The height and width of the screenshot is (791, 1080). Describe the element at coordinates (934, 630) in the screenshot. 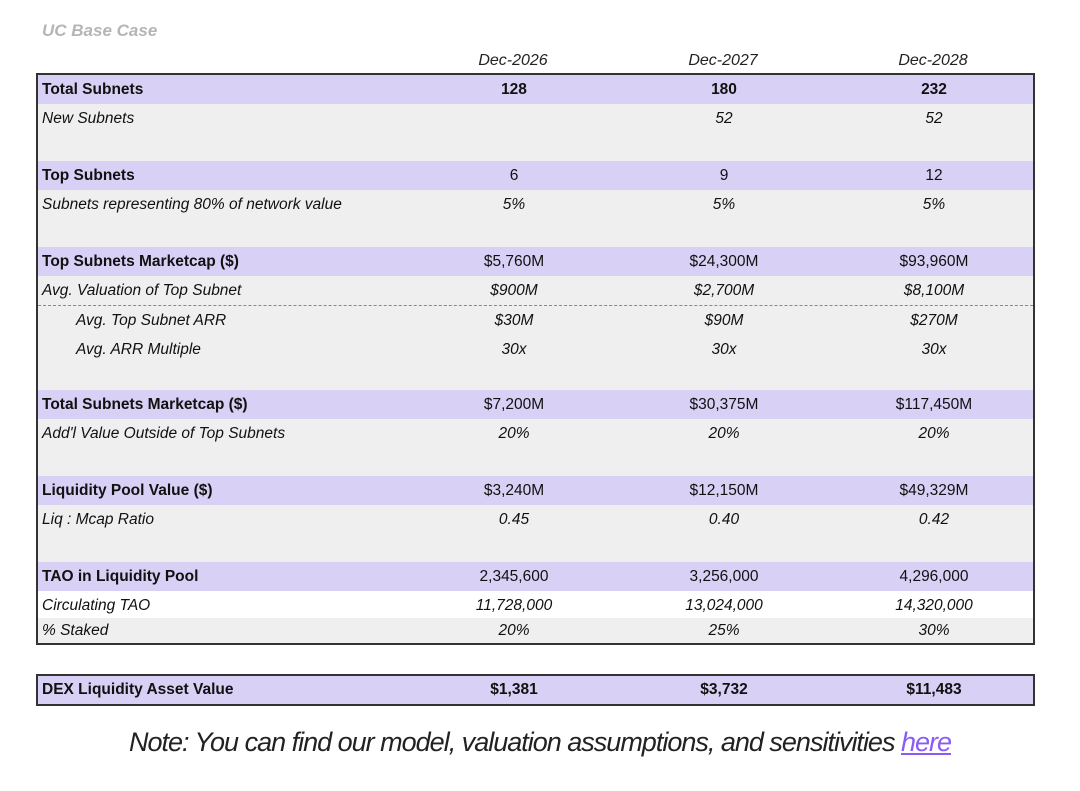

I see `cell-value: 30%` at that location.